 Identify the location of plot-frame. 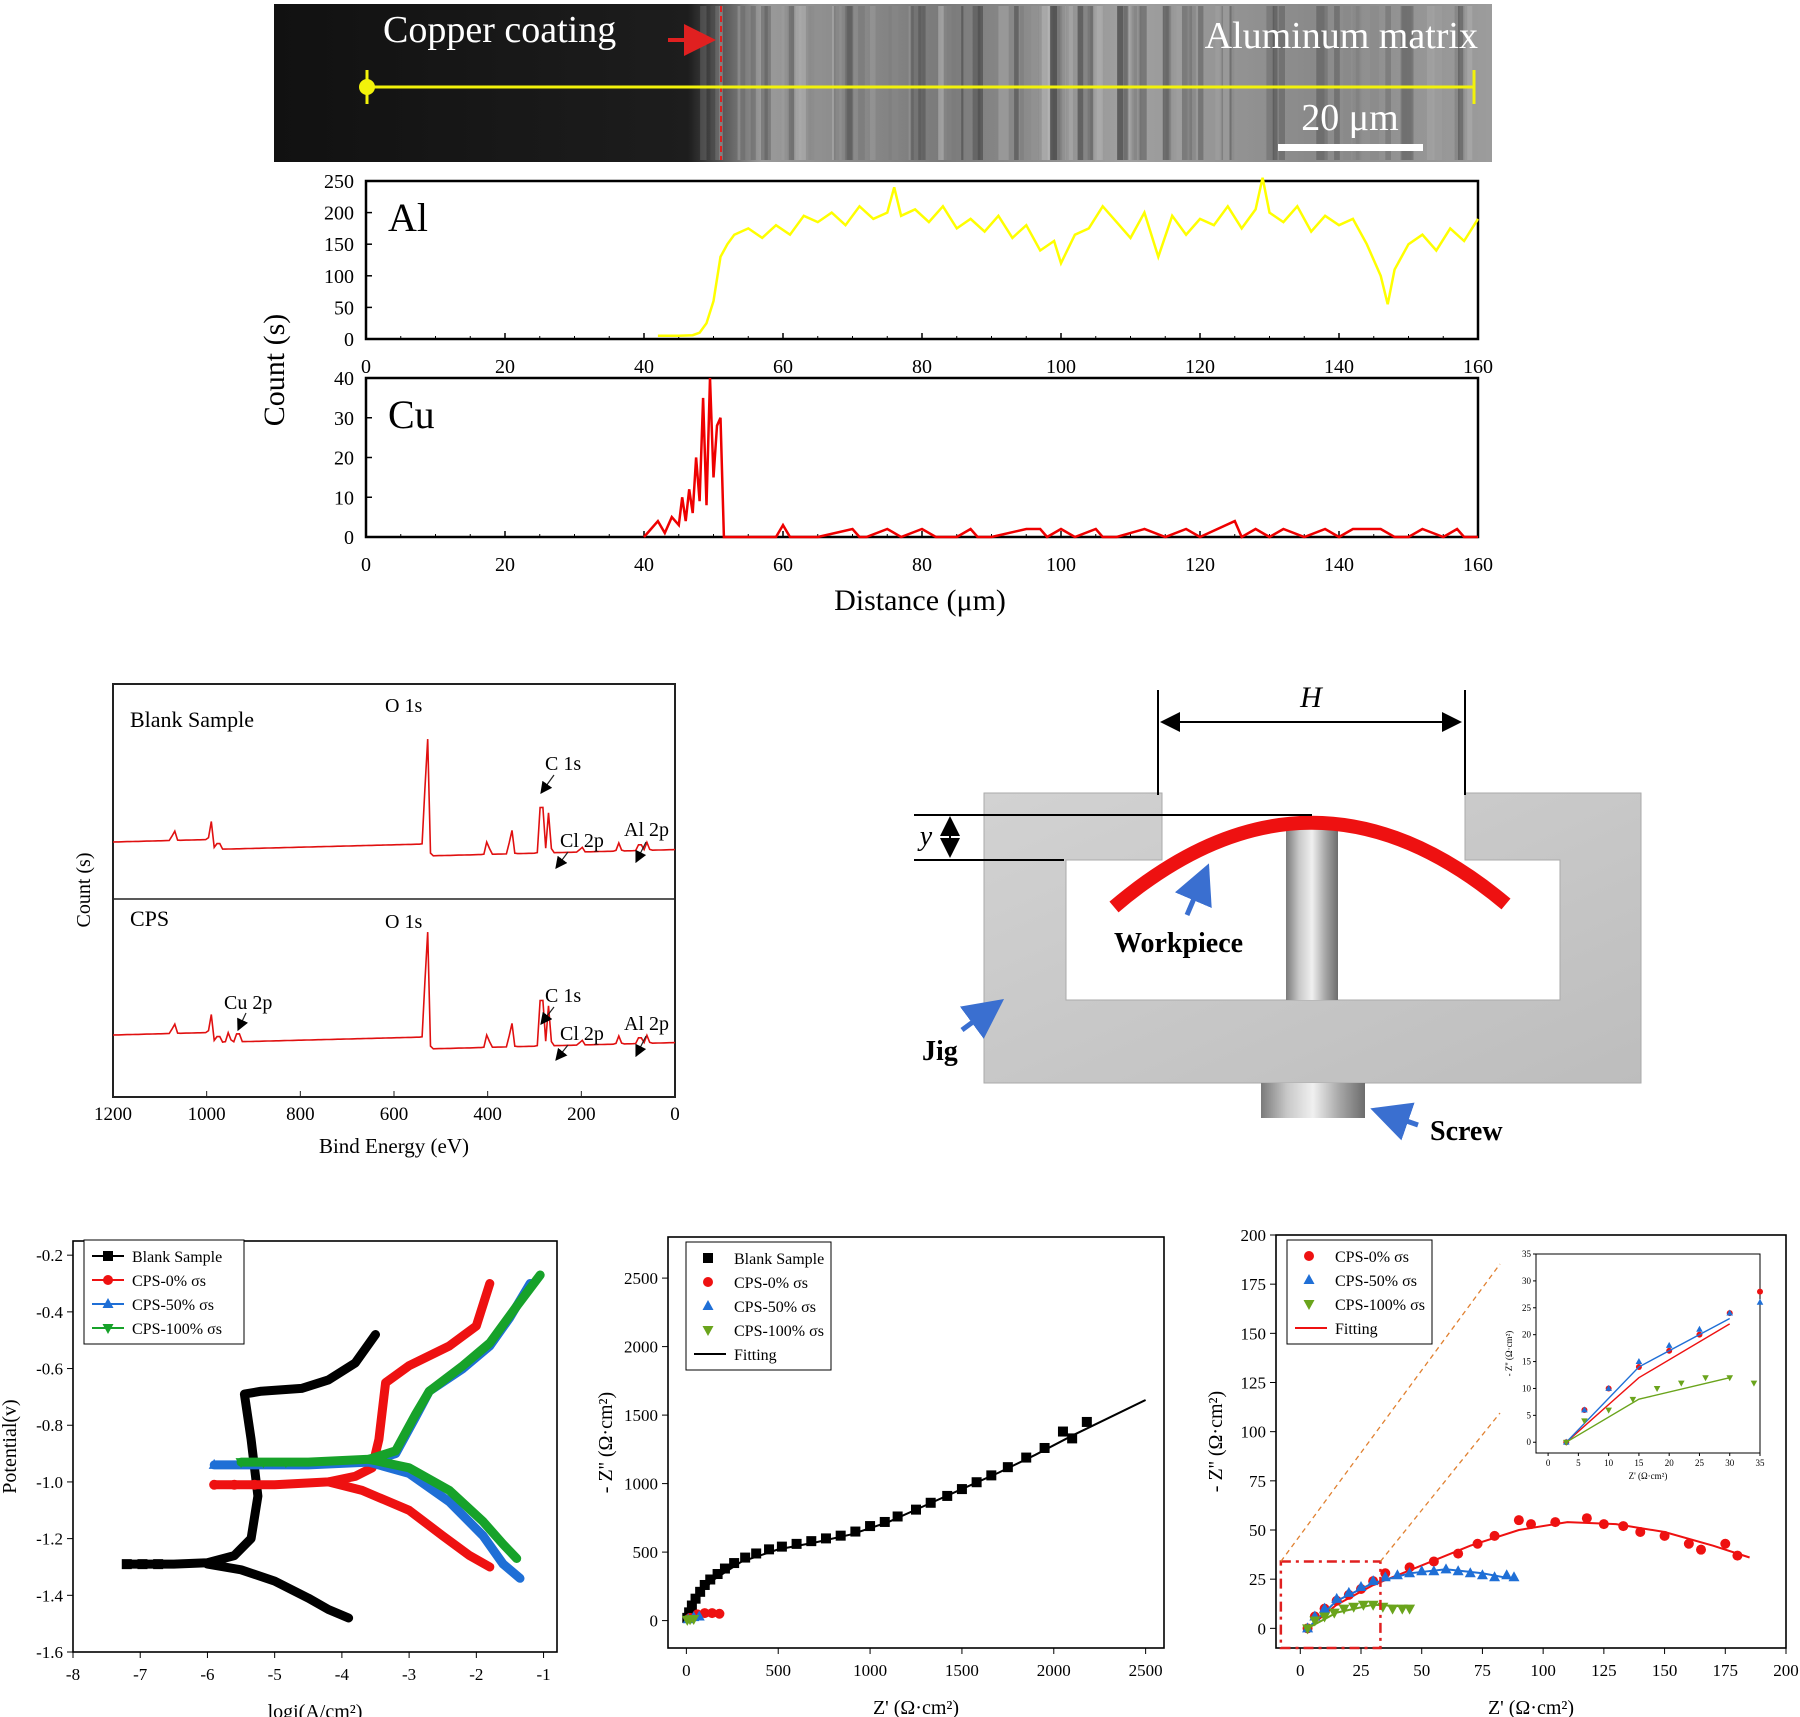
(922, 457).